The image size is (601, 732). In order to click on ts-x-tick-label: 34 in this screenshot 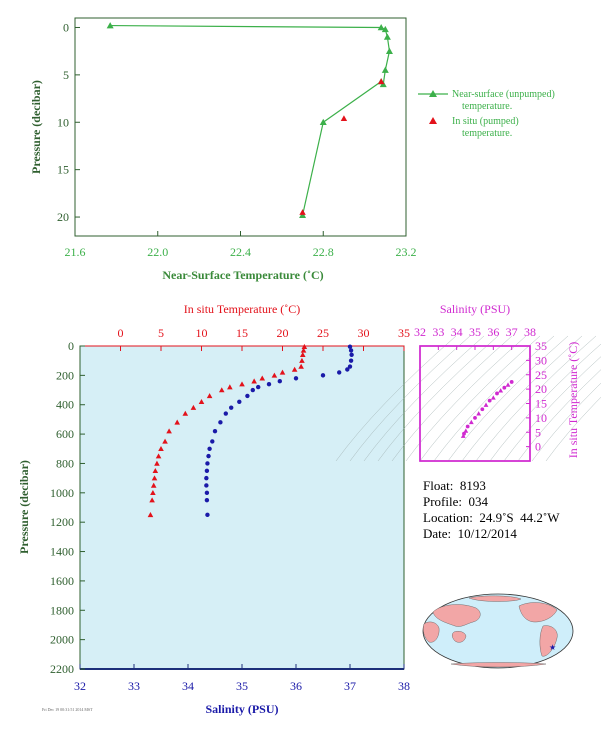, I will do `click(457, 332)`.